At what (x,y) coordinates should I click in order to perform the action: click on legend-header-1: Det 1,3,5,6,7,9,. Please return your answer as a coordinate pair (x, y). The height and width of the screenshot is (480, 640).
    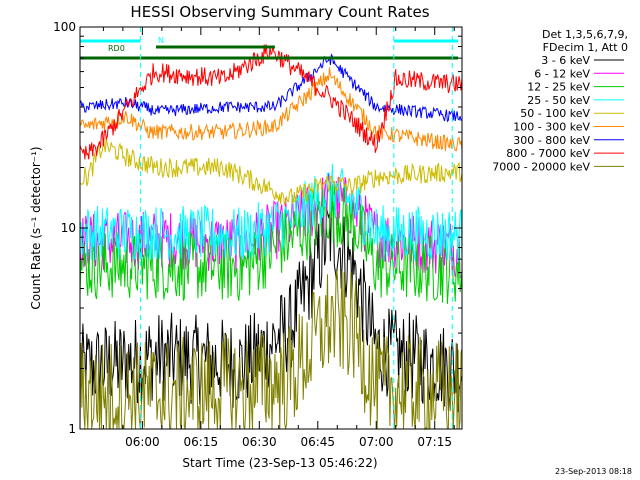
    Looking at the image, I should click on (585, 34).